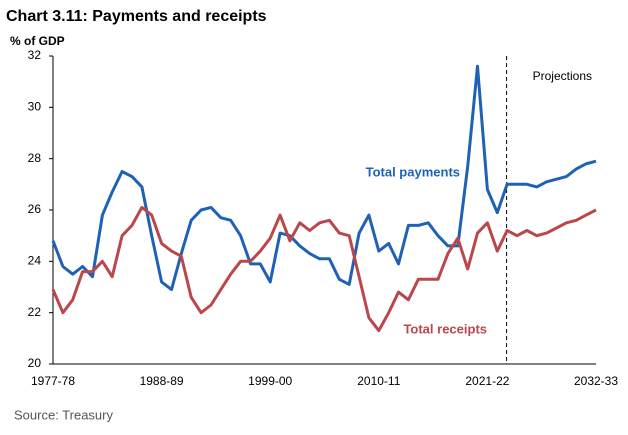  Describe the element at coordinates (53, 381) in the screenshot. I see `x-tick-label: 1977-78` at that location.